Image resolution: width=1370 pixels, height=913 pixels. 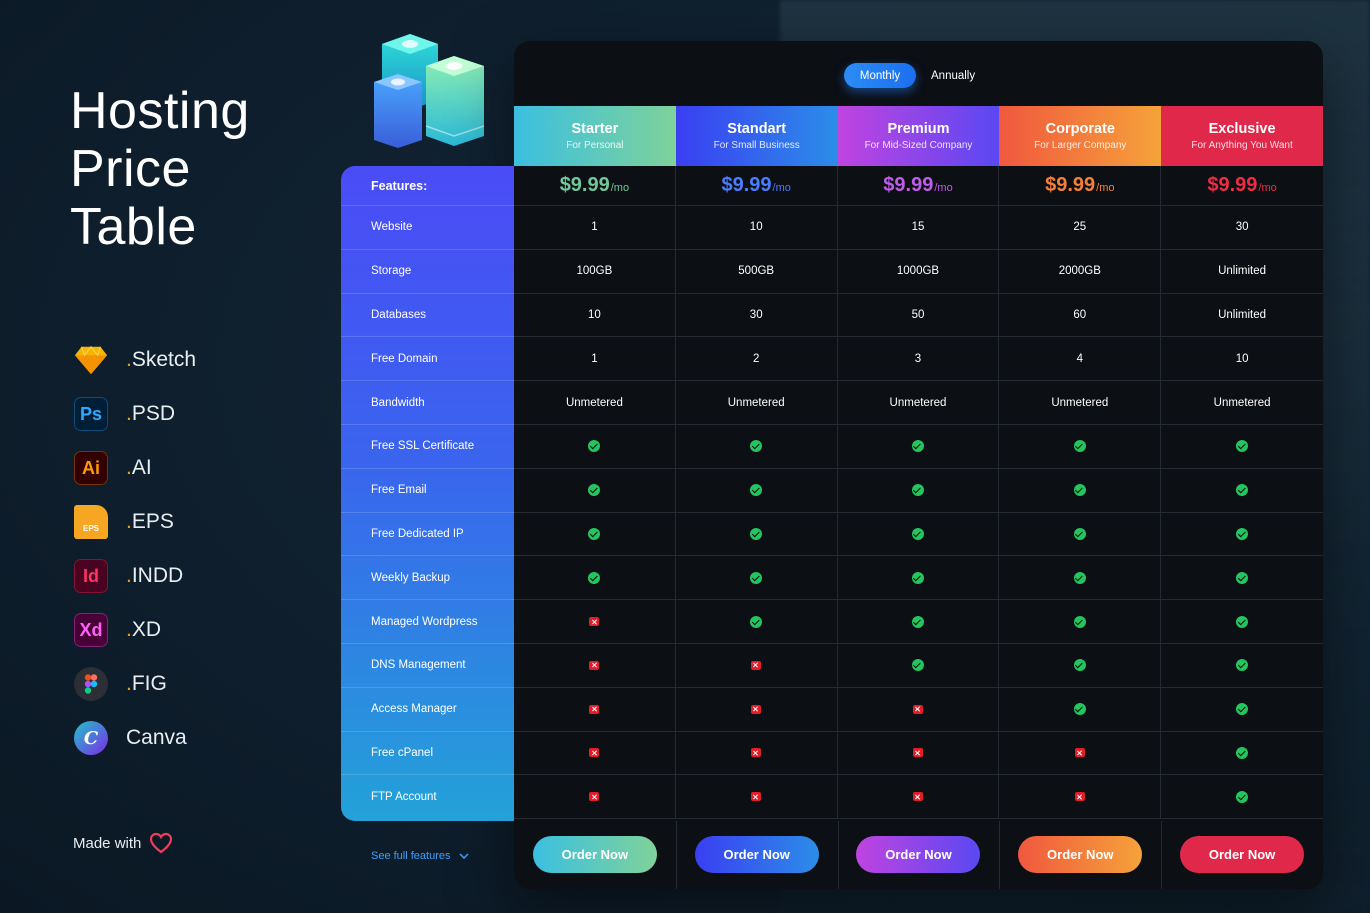 What do you see at coordinates (91, 360) in the screenshot?
I see `sketch-icon` at bounding box center [91, 360].